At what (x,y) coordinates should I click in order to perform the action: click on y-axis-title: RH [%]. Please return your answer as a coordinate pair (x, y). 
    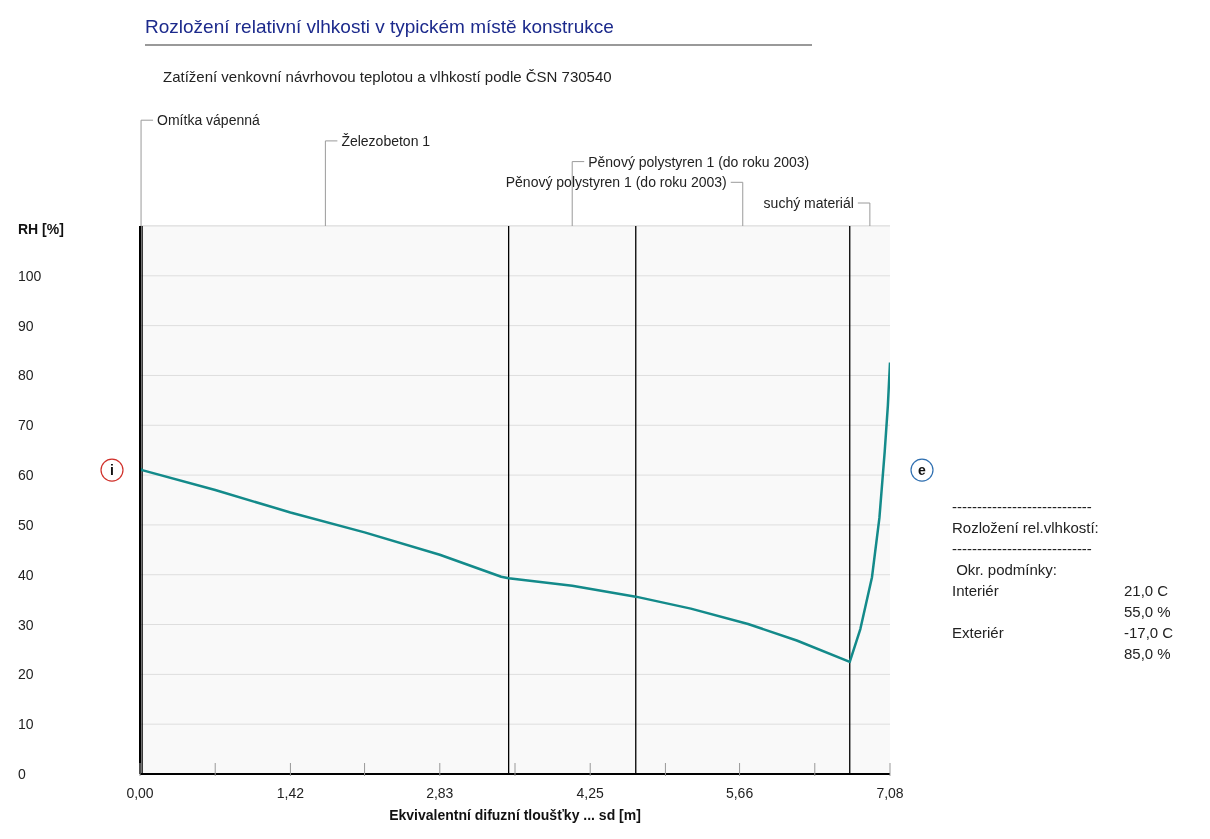
    Looking at the image, I should click on (41, 229).